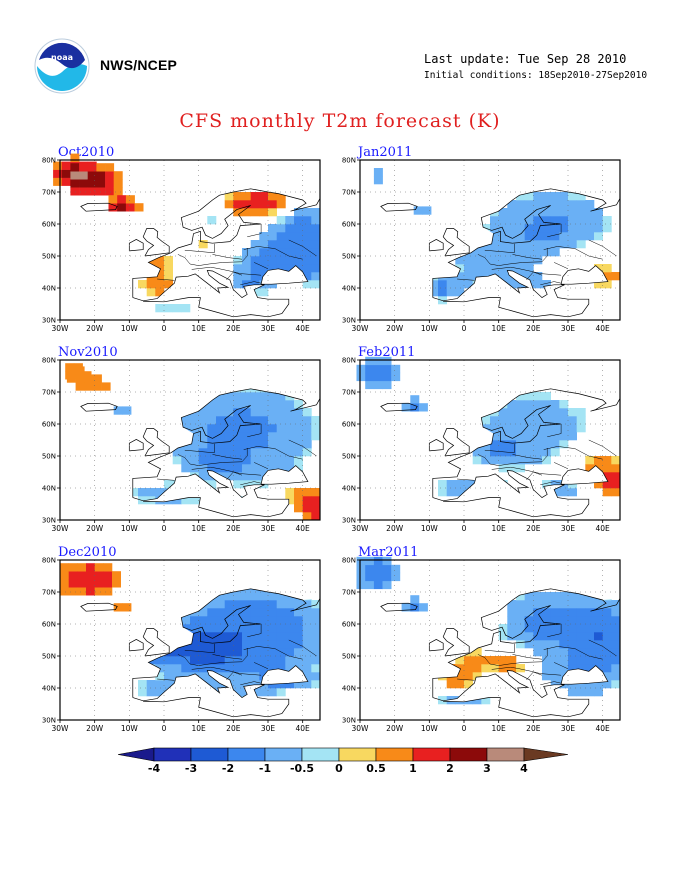 This screenshot has height=880, width=680. I want to click on initial-conditions-text: Initial conditions: 18Sep2010-27Sep2010, so click(536, 75).